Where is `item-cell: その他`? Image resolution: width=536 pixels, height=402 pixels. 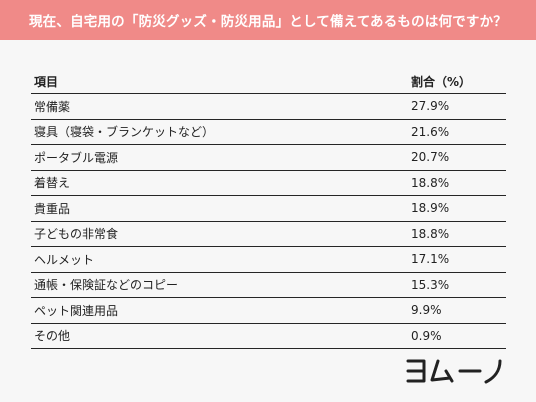 item-cell: その他 is located at coordinates (52, 336).